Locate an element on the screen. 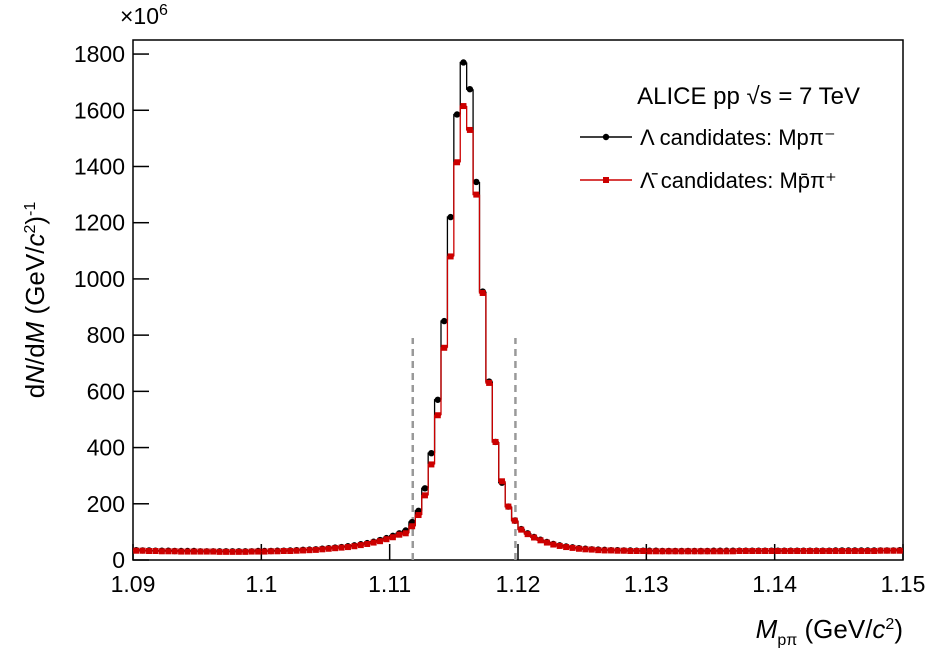 Image resolution: width=931 pixels, height=648 pixels. label-part: -1 is located at coordinates (30, 209).